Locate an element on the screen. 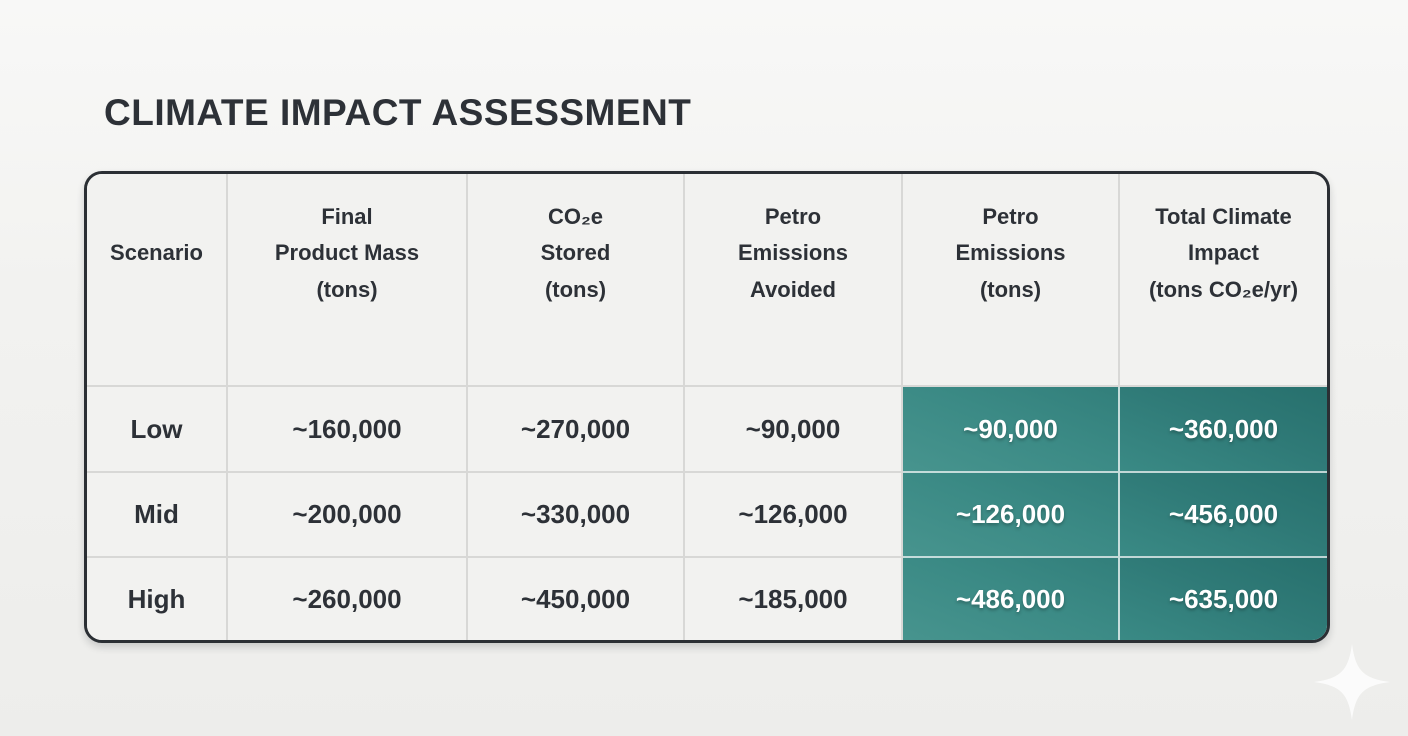  cell-mid-total-climate-impact: ~456,000 is located at coordinates (1223, 515).